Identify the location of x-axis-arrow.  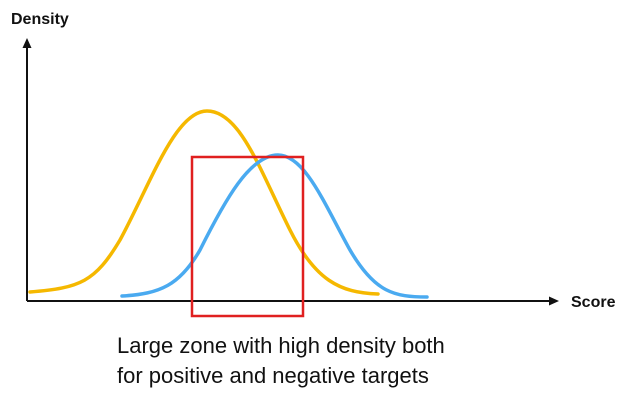
(554, 301).